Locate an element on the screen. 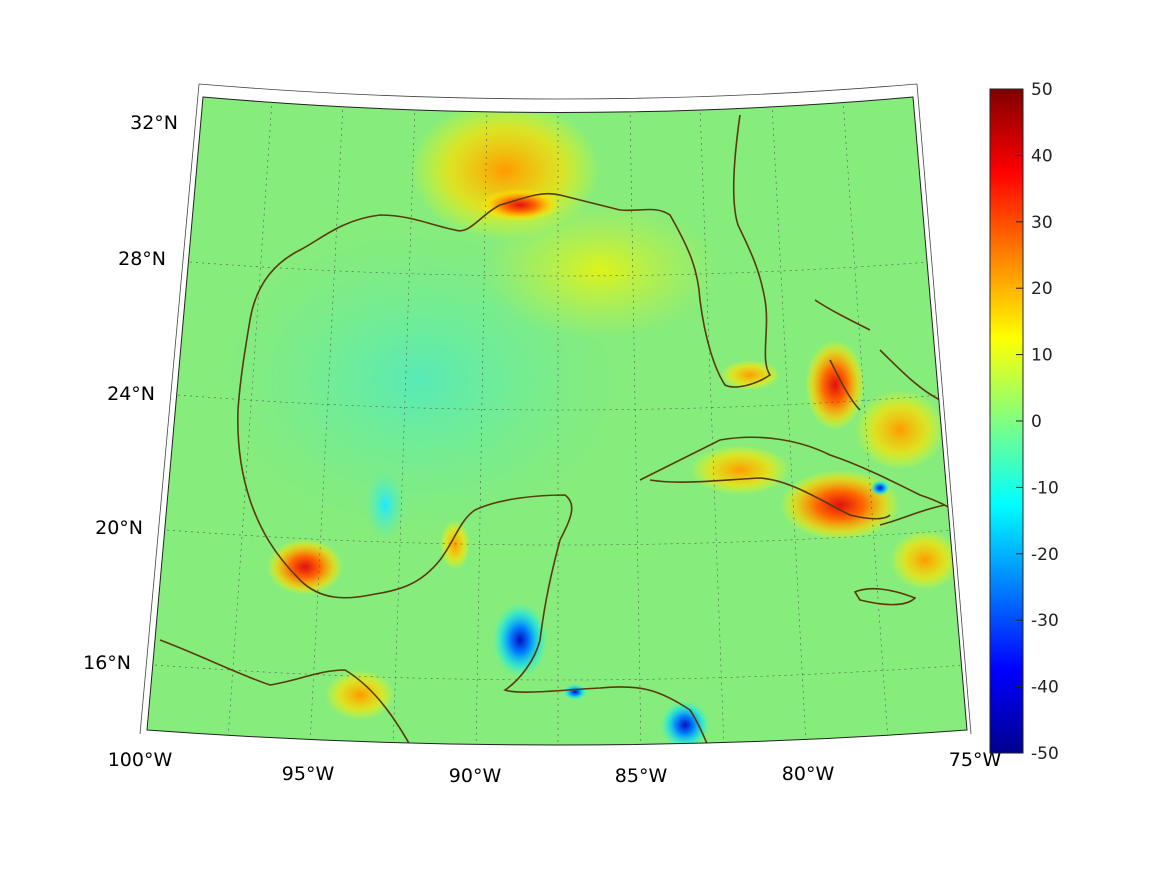 The height and width of the screenshot is (875, 1167). lat-label: 24°N is located at coordinates (131, 394).